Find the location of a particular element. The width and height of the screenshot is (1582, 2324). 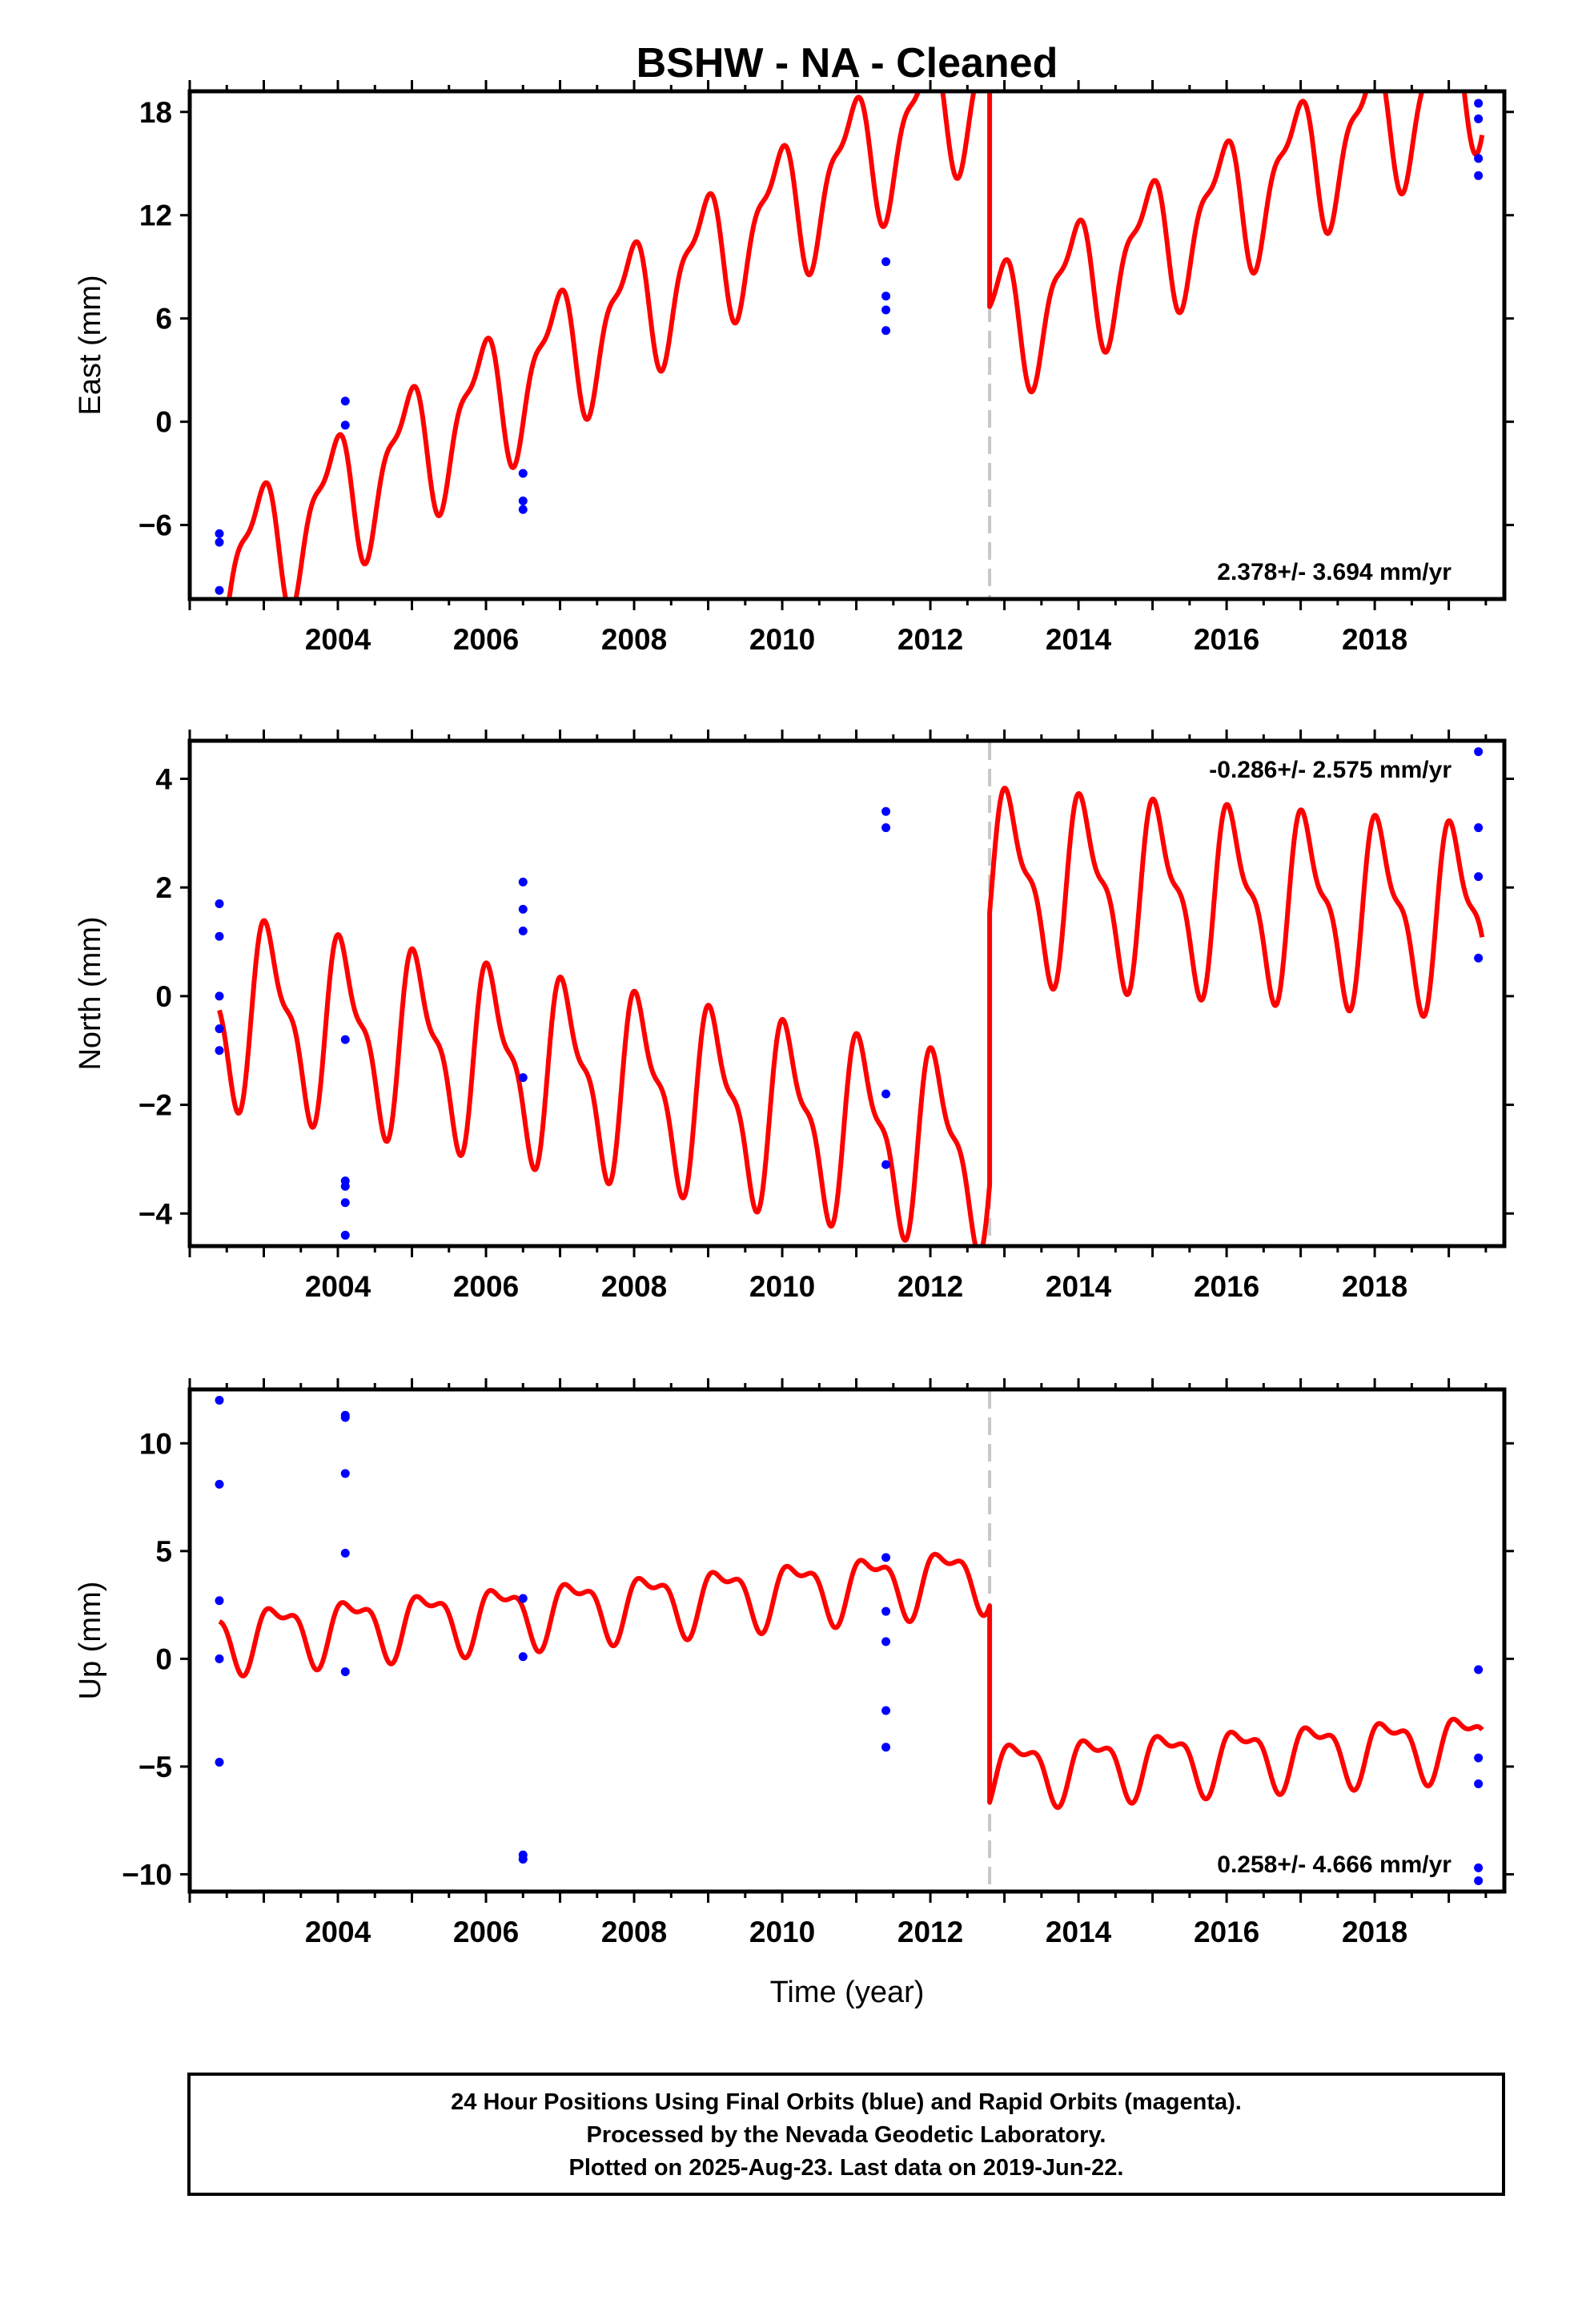

y-tick-label: 2 is located at coordinates (164, 887).